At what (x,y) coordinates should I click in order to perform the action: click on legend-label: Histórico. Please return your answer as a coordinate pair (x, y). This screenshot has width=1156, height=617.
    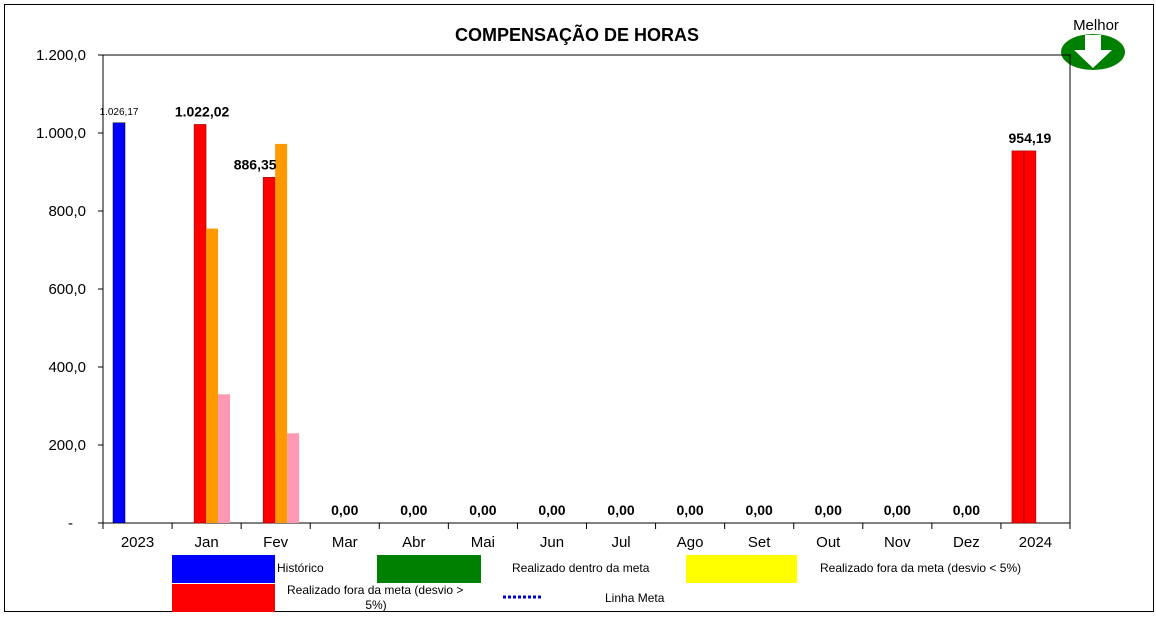
    Looking at the image, I should click on (300, 568).